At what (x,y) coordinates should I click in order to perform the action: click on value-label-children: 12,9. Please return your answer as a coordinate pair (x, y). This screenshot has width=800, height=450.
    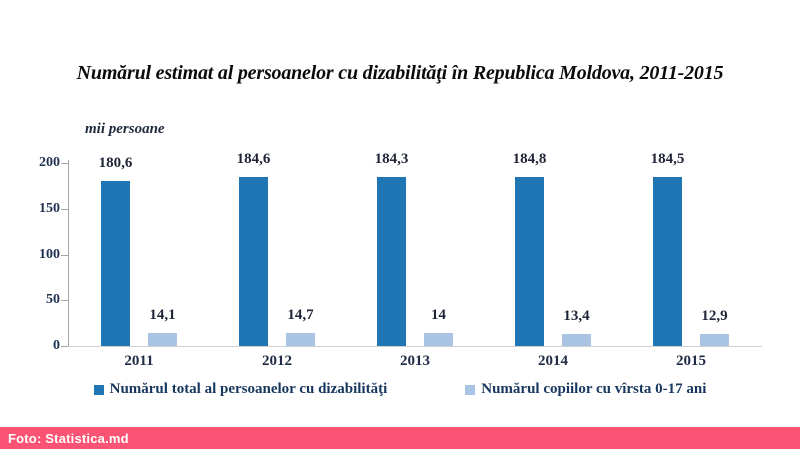
    Looking at the image, I should click on (714, 316).